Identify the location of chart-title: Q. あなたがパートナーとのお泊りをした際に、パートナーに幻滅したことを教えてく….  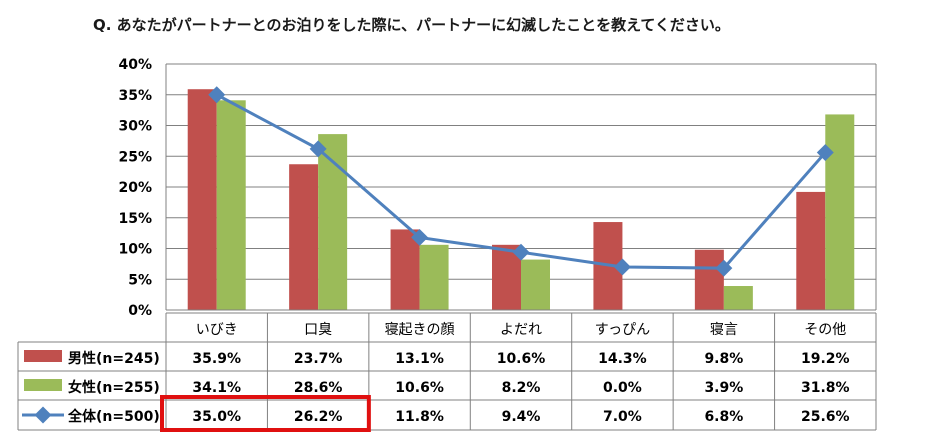
(411, 25).